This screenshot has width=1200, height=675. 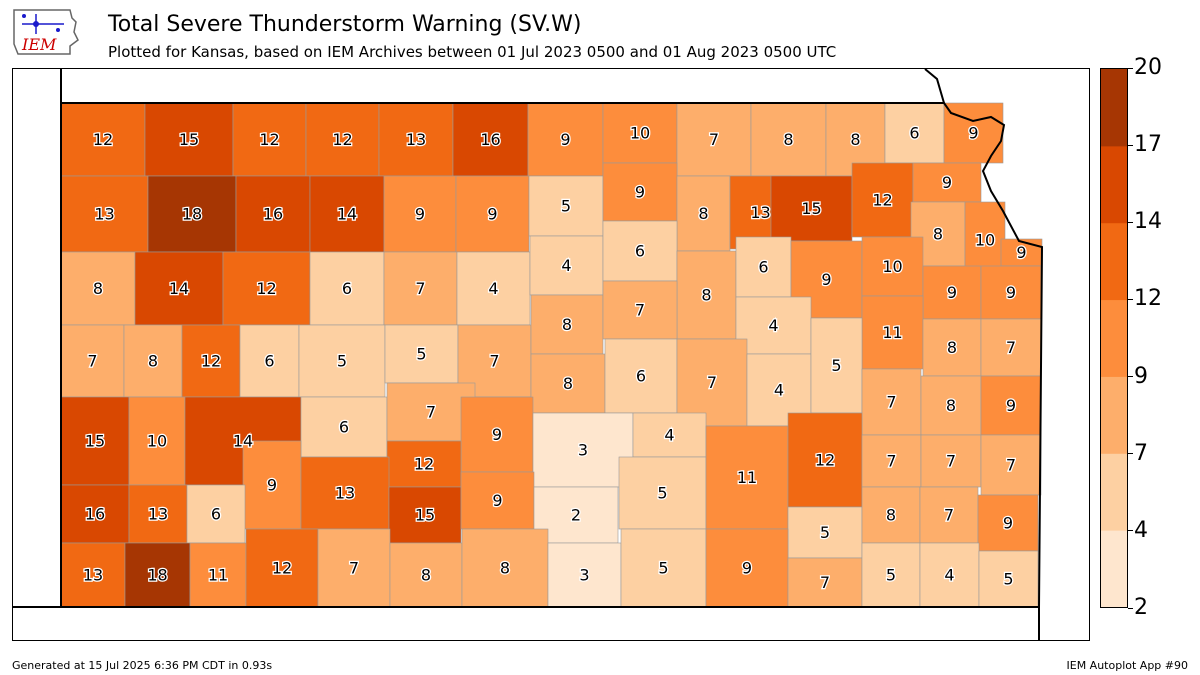 I want to click on colorbar-swatches, so click(x=1114, y=338).